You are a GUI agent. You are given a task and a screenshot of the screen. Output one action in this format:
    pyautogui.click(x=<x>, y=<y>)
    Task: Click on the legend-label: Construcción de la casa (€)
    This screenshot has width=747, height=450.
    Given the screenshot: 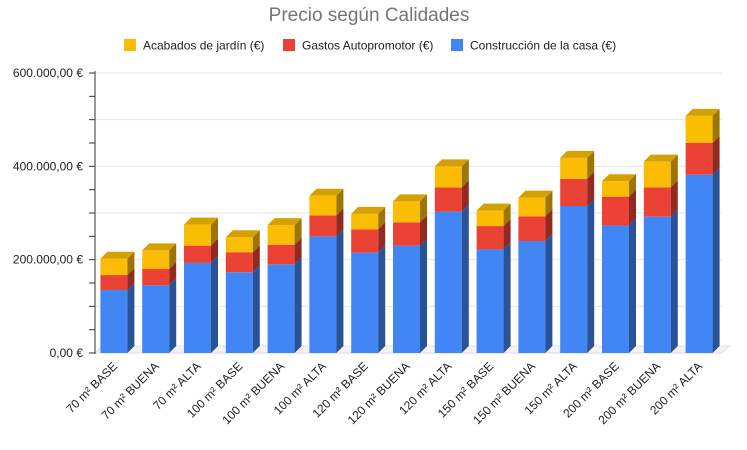 What is the action you would take?
    pyautogui.click(x=543, y=46)
    